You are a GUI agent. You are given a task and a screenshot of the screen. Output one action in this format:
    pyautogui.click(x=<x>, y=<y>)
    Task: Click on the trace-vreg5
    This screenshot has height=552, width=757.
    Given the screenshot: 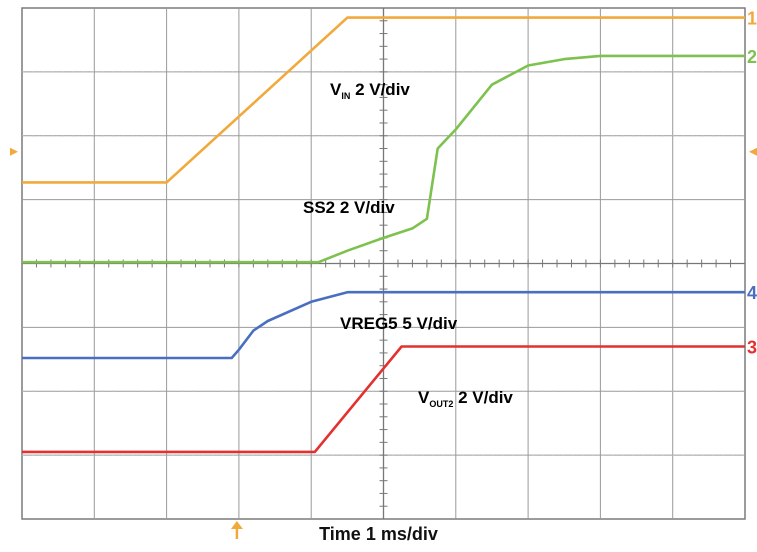 What is the action you would take?
    pyautogui.click(x=383, y=325)
    